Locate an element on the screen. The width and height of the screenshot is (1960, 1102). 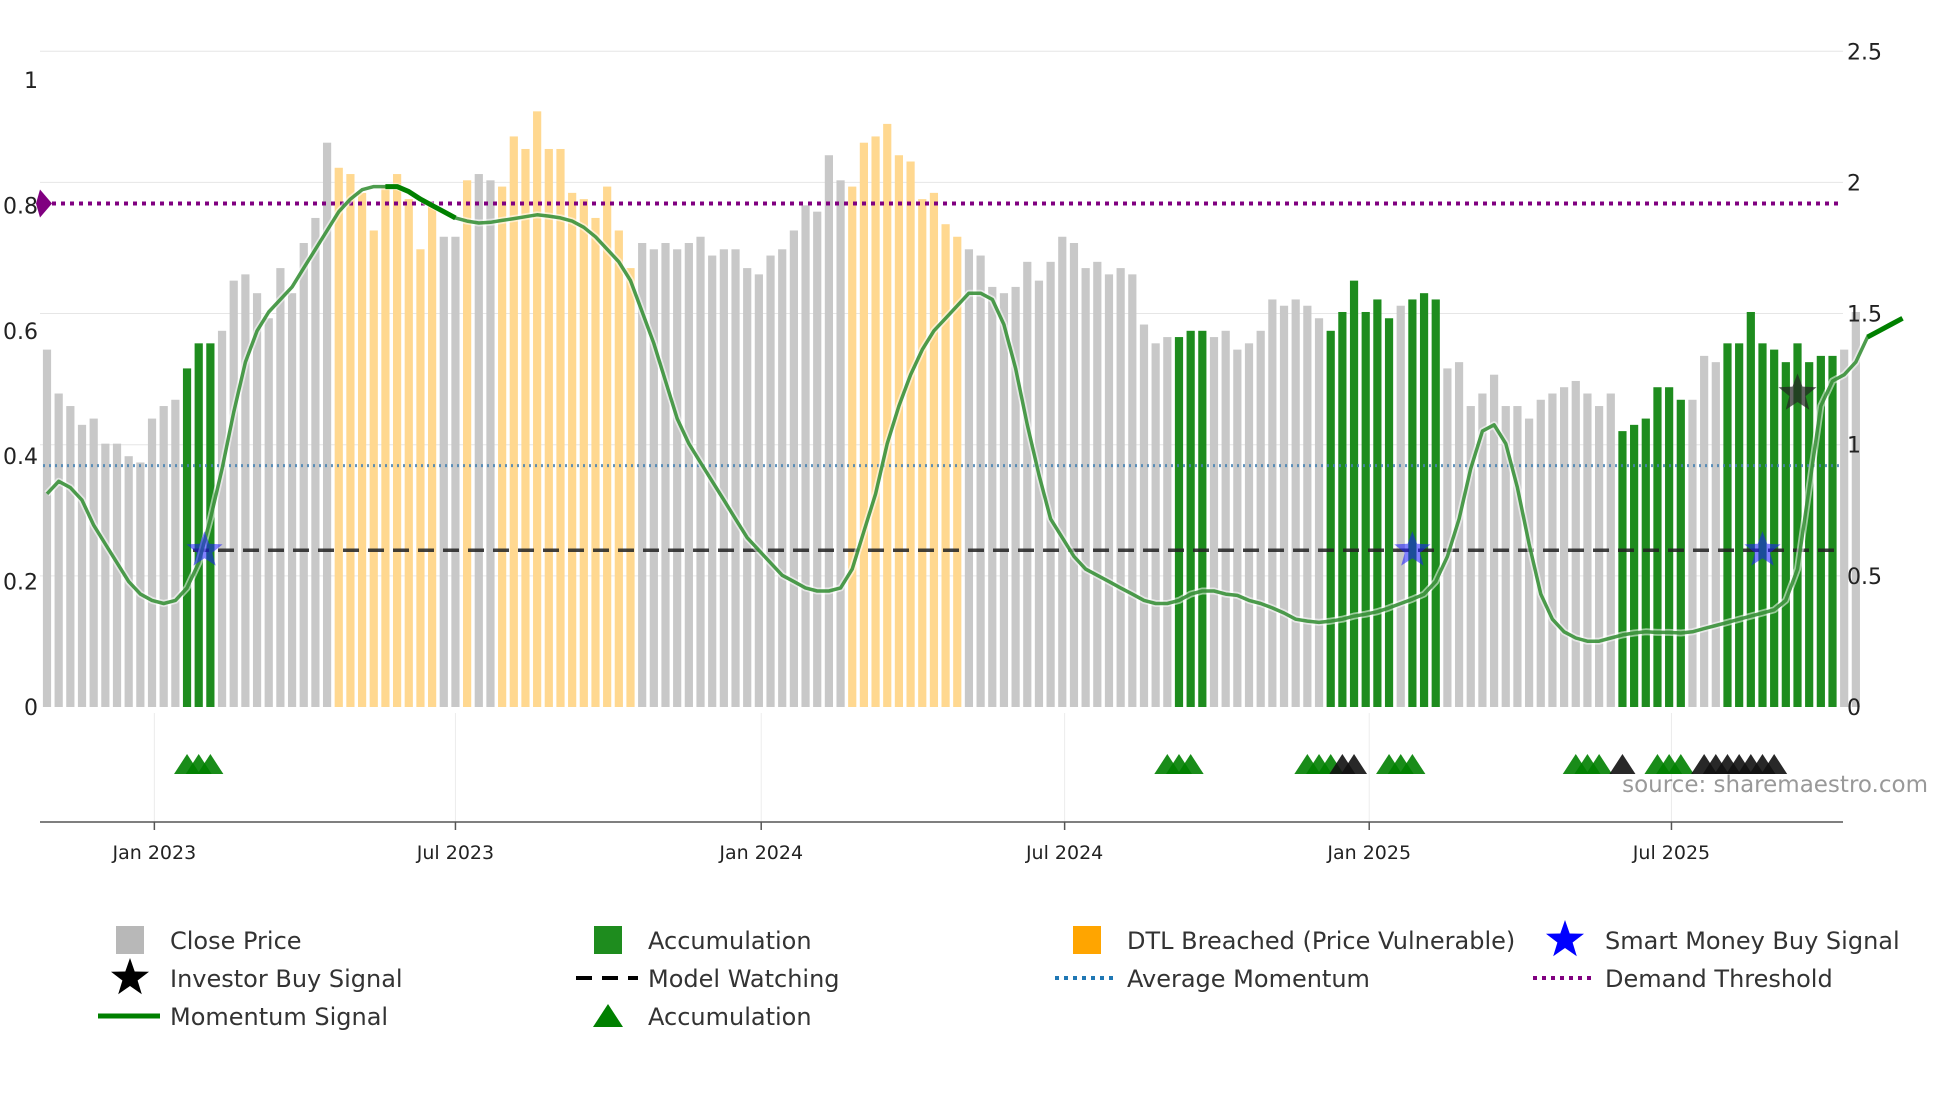
legend-item: Average Momentum is located at coordinates (1212, 979).